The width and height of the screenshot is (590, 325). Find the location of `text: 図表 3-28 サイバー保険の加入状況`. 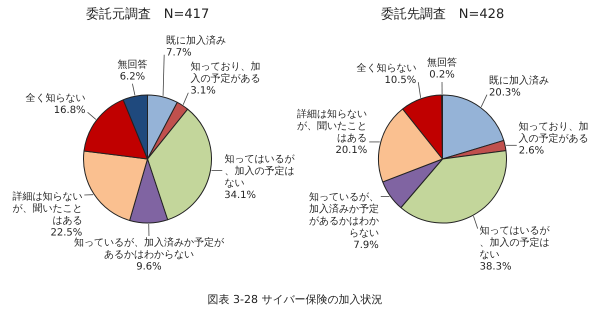

text: 図表 3-28 サイバー保険の加入状況 is located at coordinates (295, 299).